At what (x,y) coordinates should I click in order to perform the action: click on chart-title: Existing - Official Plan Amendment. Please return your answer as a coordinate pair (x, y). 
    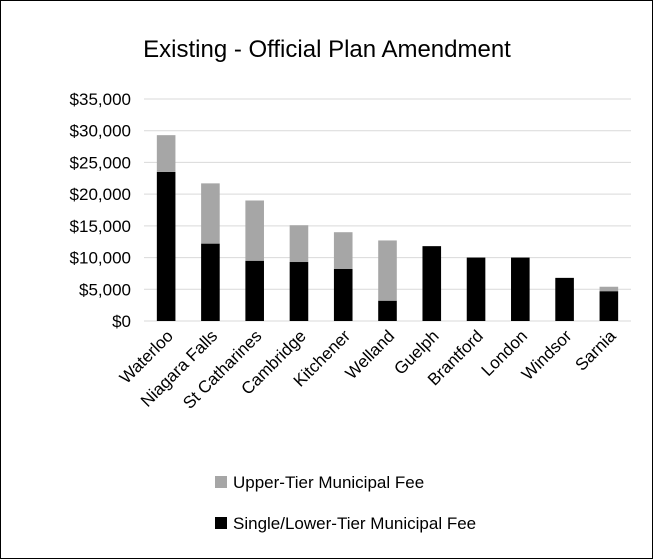
    Looking at the image, I should click on (327, 49).